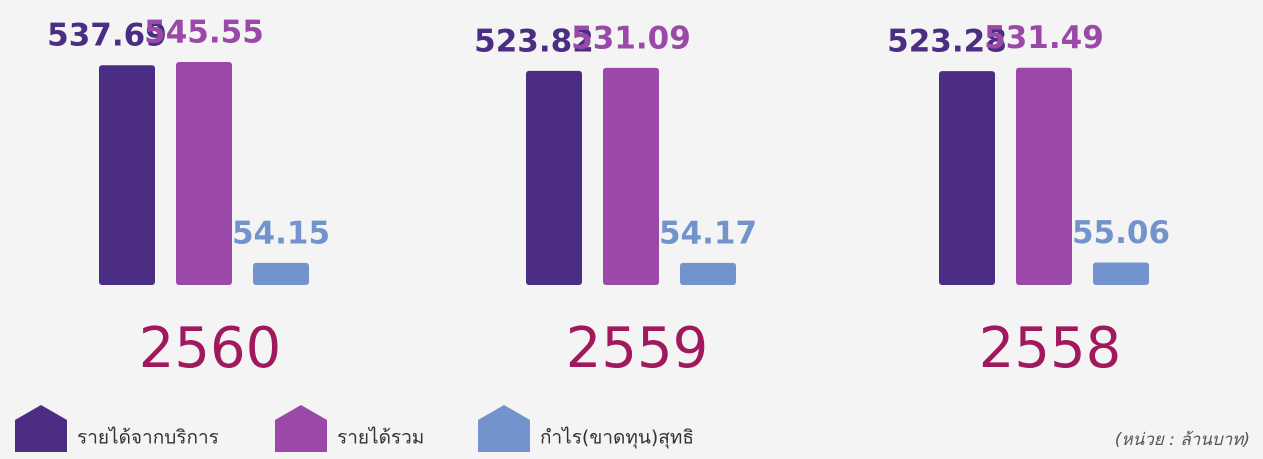 The height and width of the screenshot is (459, 1263). I want to click on unit-note: (หน่วย : ล้านบาท), so click(1182, 440).